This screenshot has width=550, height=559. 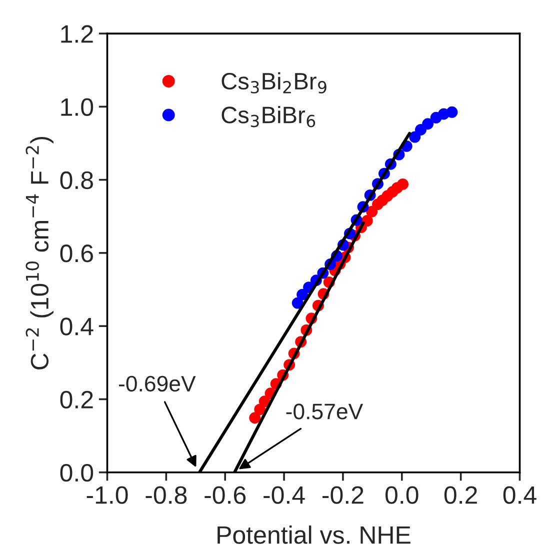 I want to click on y-tick-label: 0.8, so click(x=76, y=180).